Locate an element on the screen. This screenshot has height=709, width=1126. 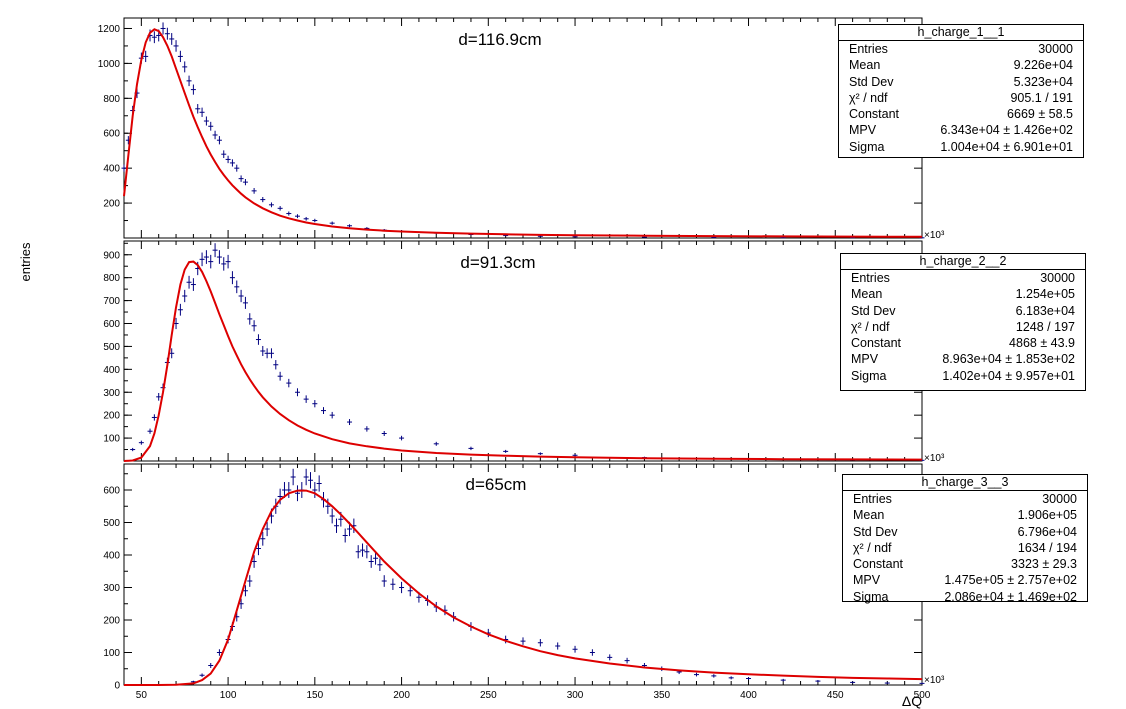
y-tick-label: 1200 is located at coordinates (109, 29).